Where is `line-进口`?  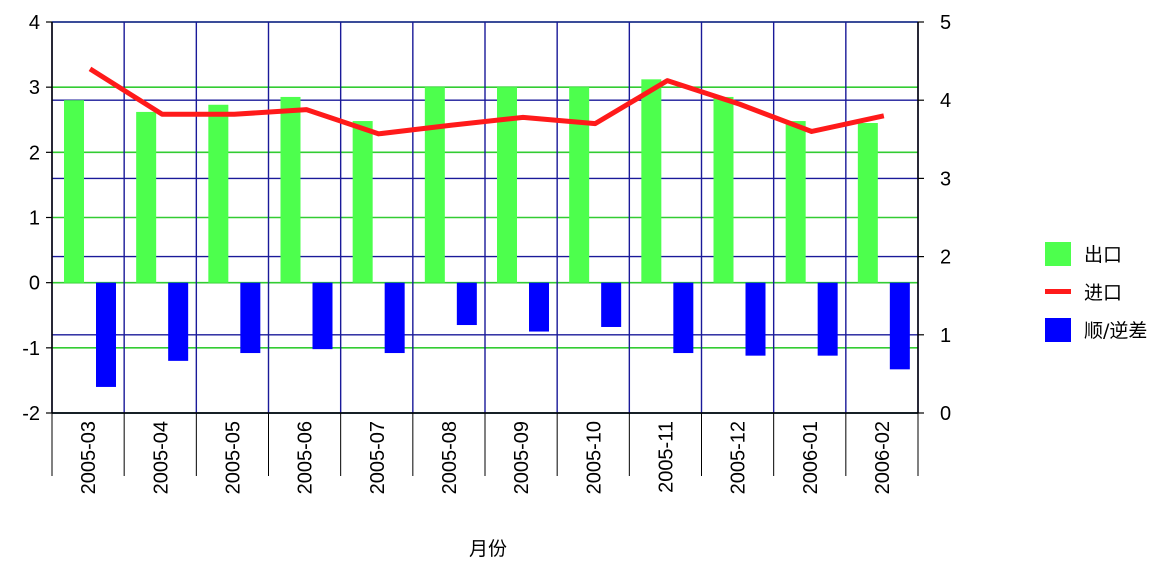 line-进口 is located at coordinates (486, 101).